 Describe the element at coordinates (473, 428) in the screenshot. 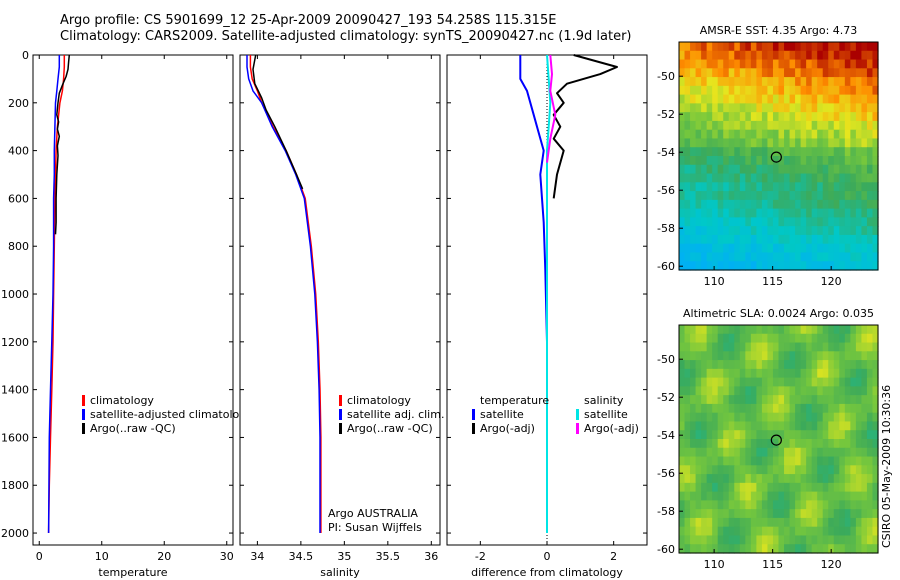

I see `difference-legend-swatch` at that location.